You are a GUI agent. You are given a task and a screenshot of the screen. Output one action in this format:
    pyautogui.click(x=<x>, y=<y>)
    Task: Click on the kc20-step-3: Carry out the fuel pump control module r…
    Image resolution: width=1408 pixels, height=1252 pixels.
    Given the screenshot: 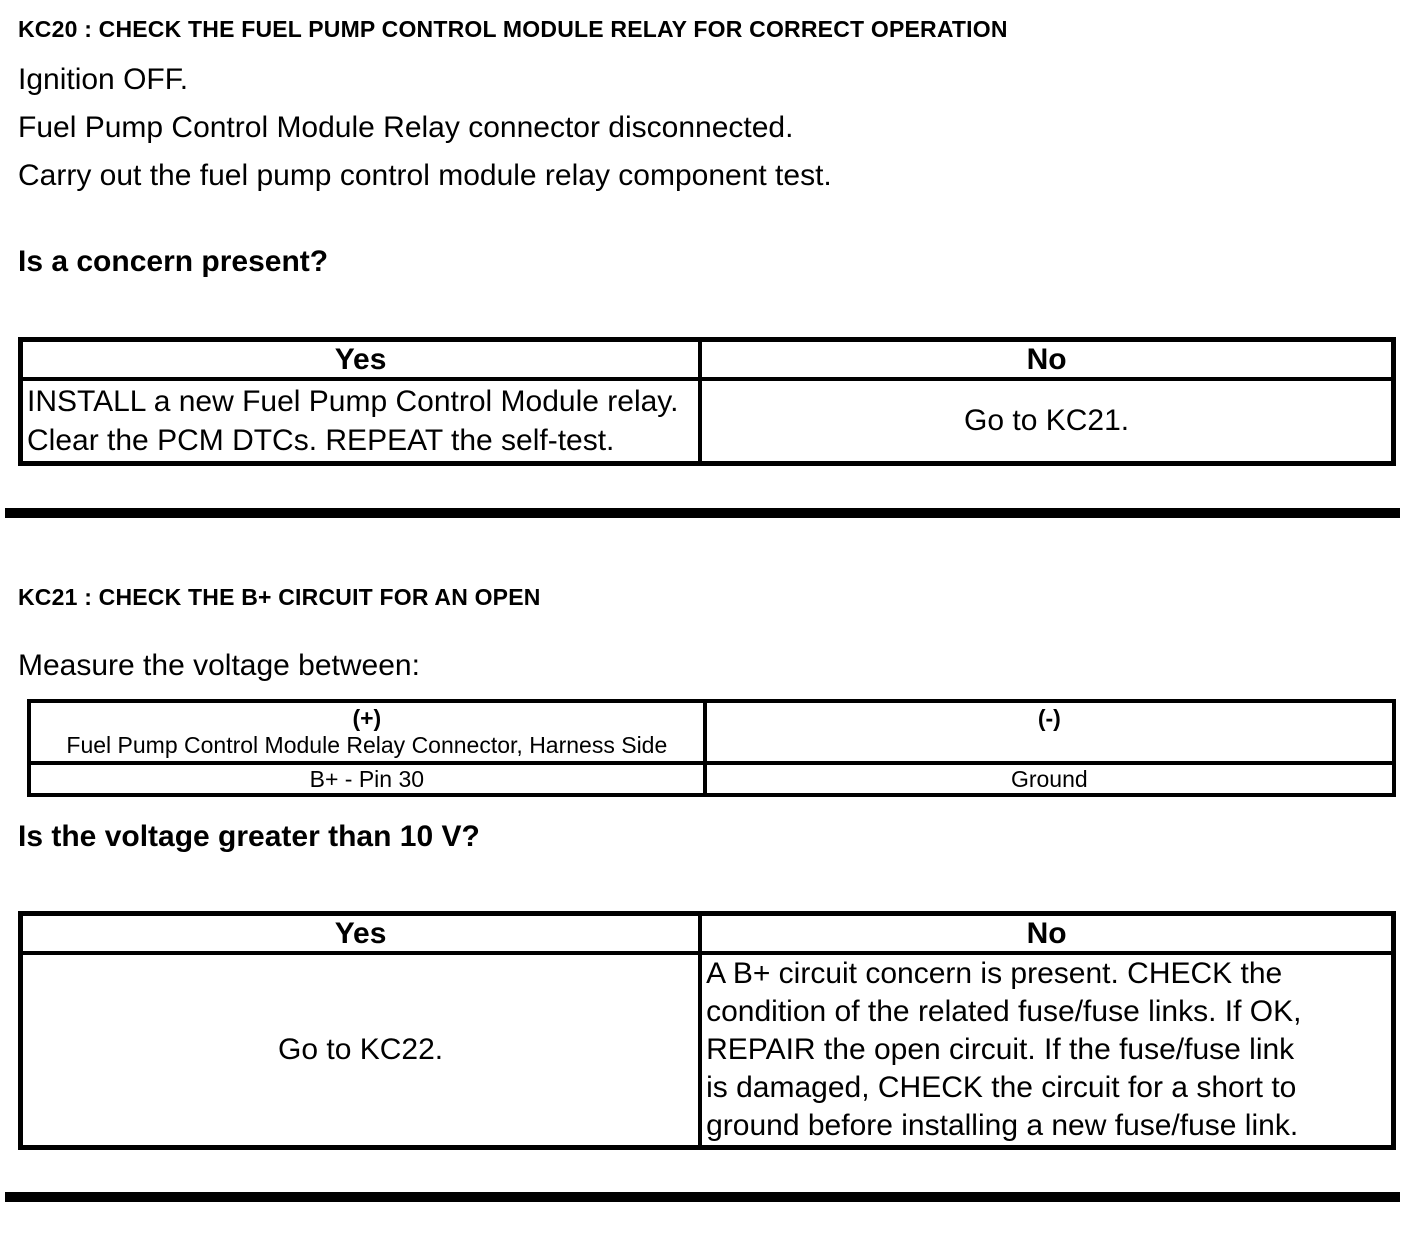 What is the action you would take?
    pyautogui.click(x=425, y=175)
    